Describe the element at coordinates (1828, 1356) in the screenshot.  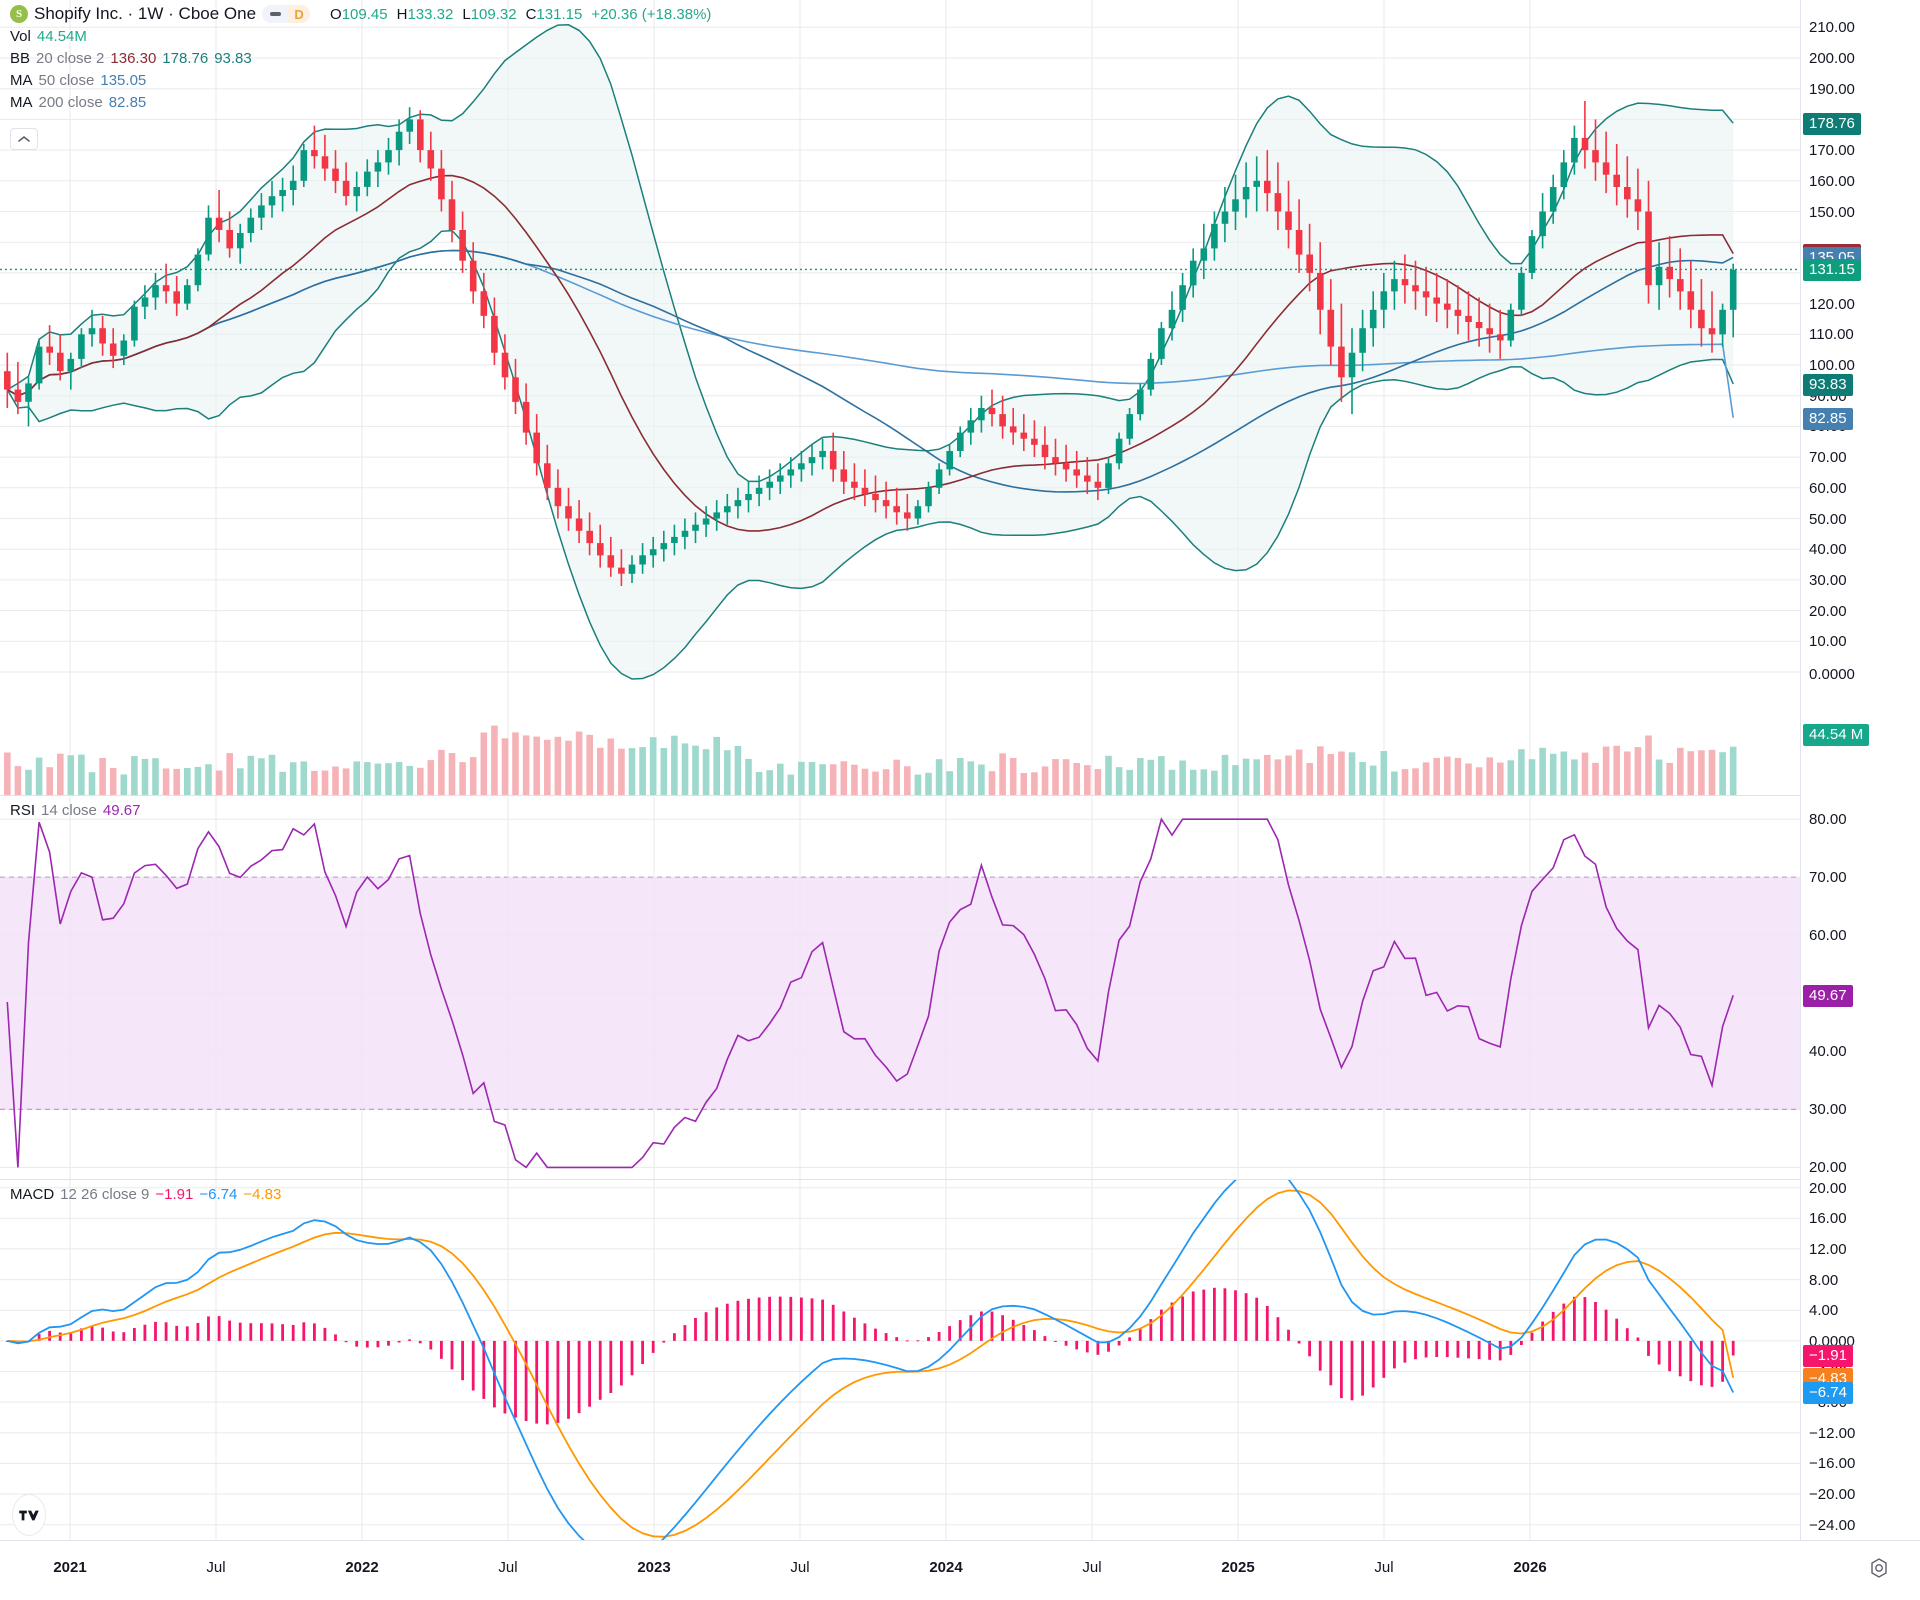
I see `macd-badge-hist: −1.91` at that location.